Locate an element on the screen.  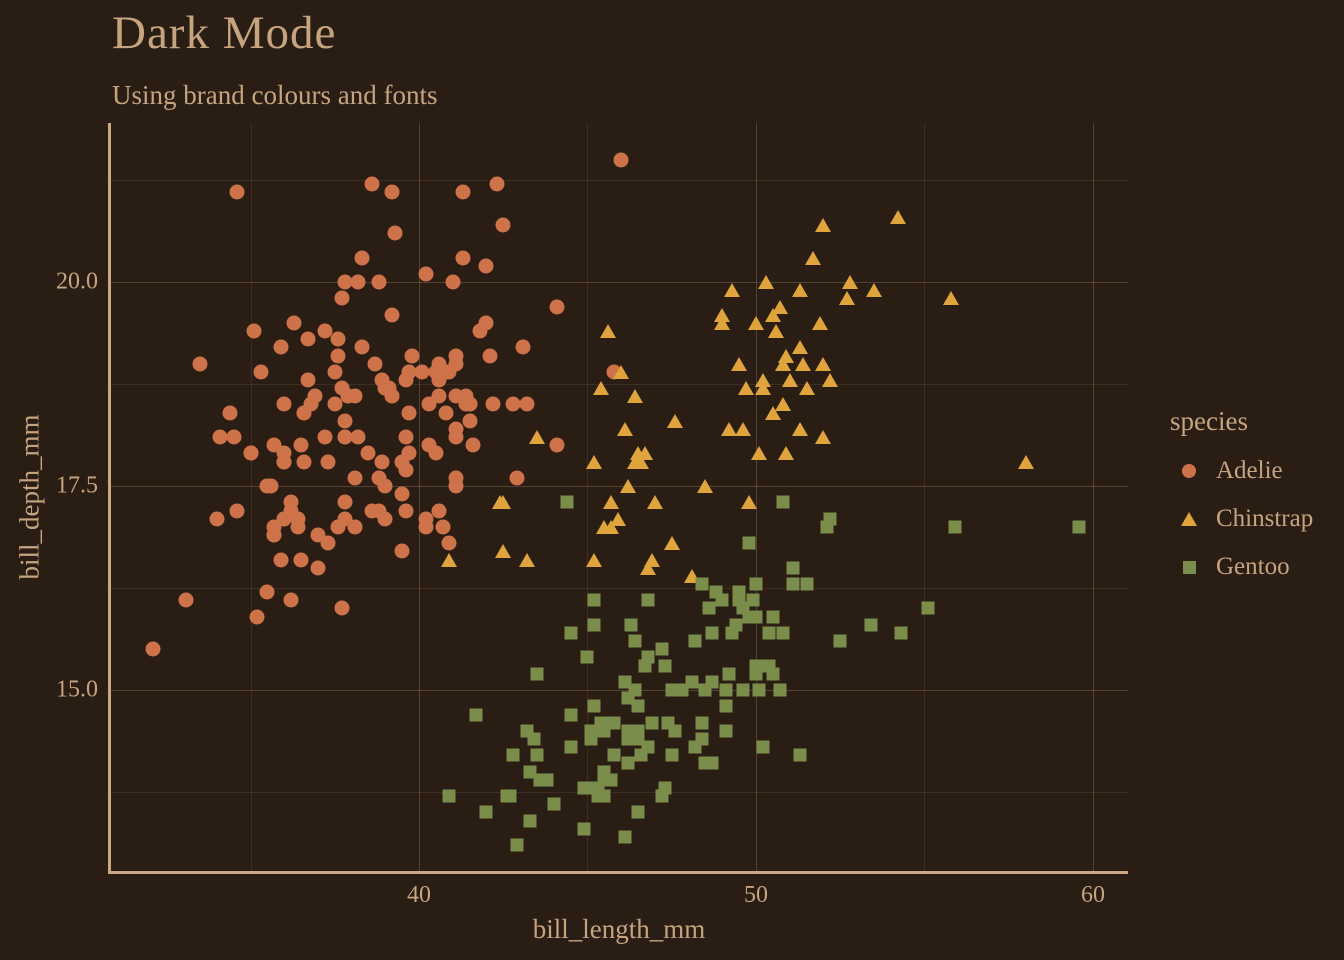
gentoo-square-icon is located at coordinates (1189, 567).